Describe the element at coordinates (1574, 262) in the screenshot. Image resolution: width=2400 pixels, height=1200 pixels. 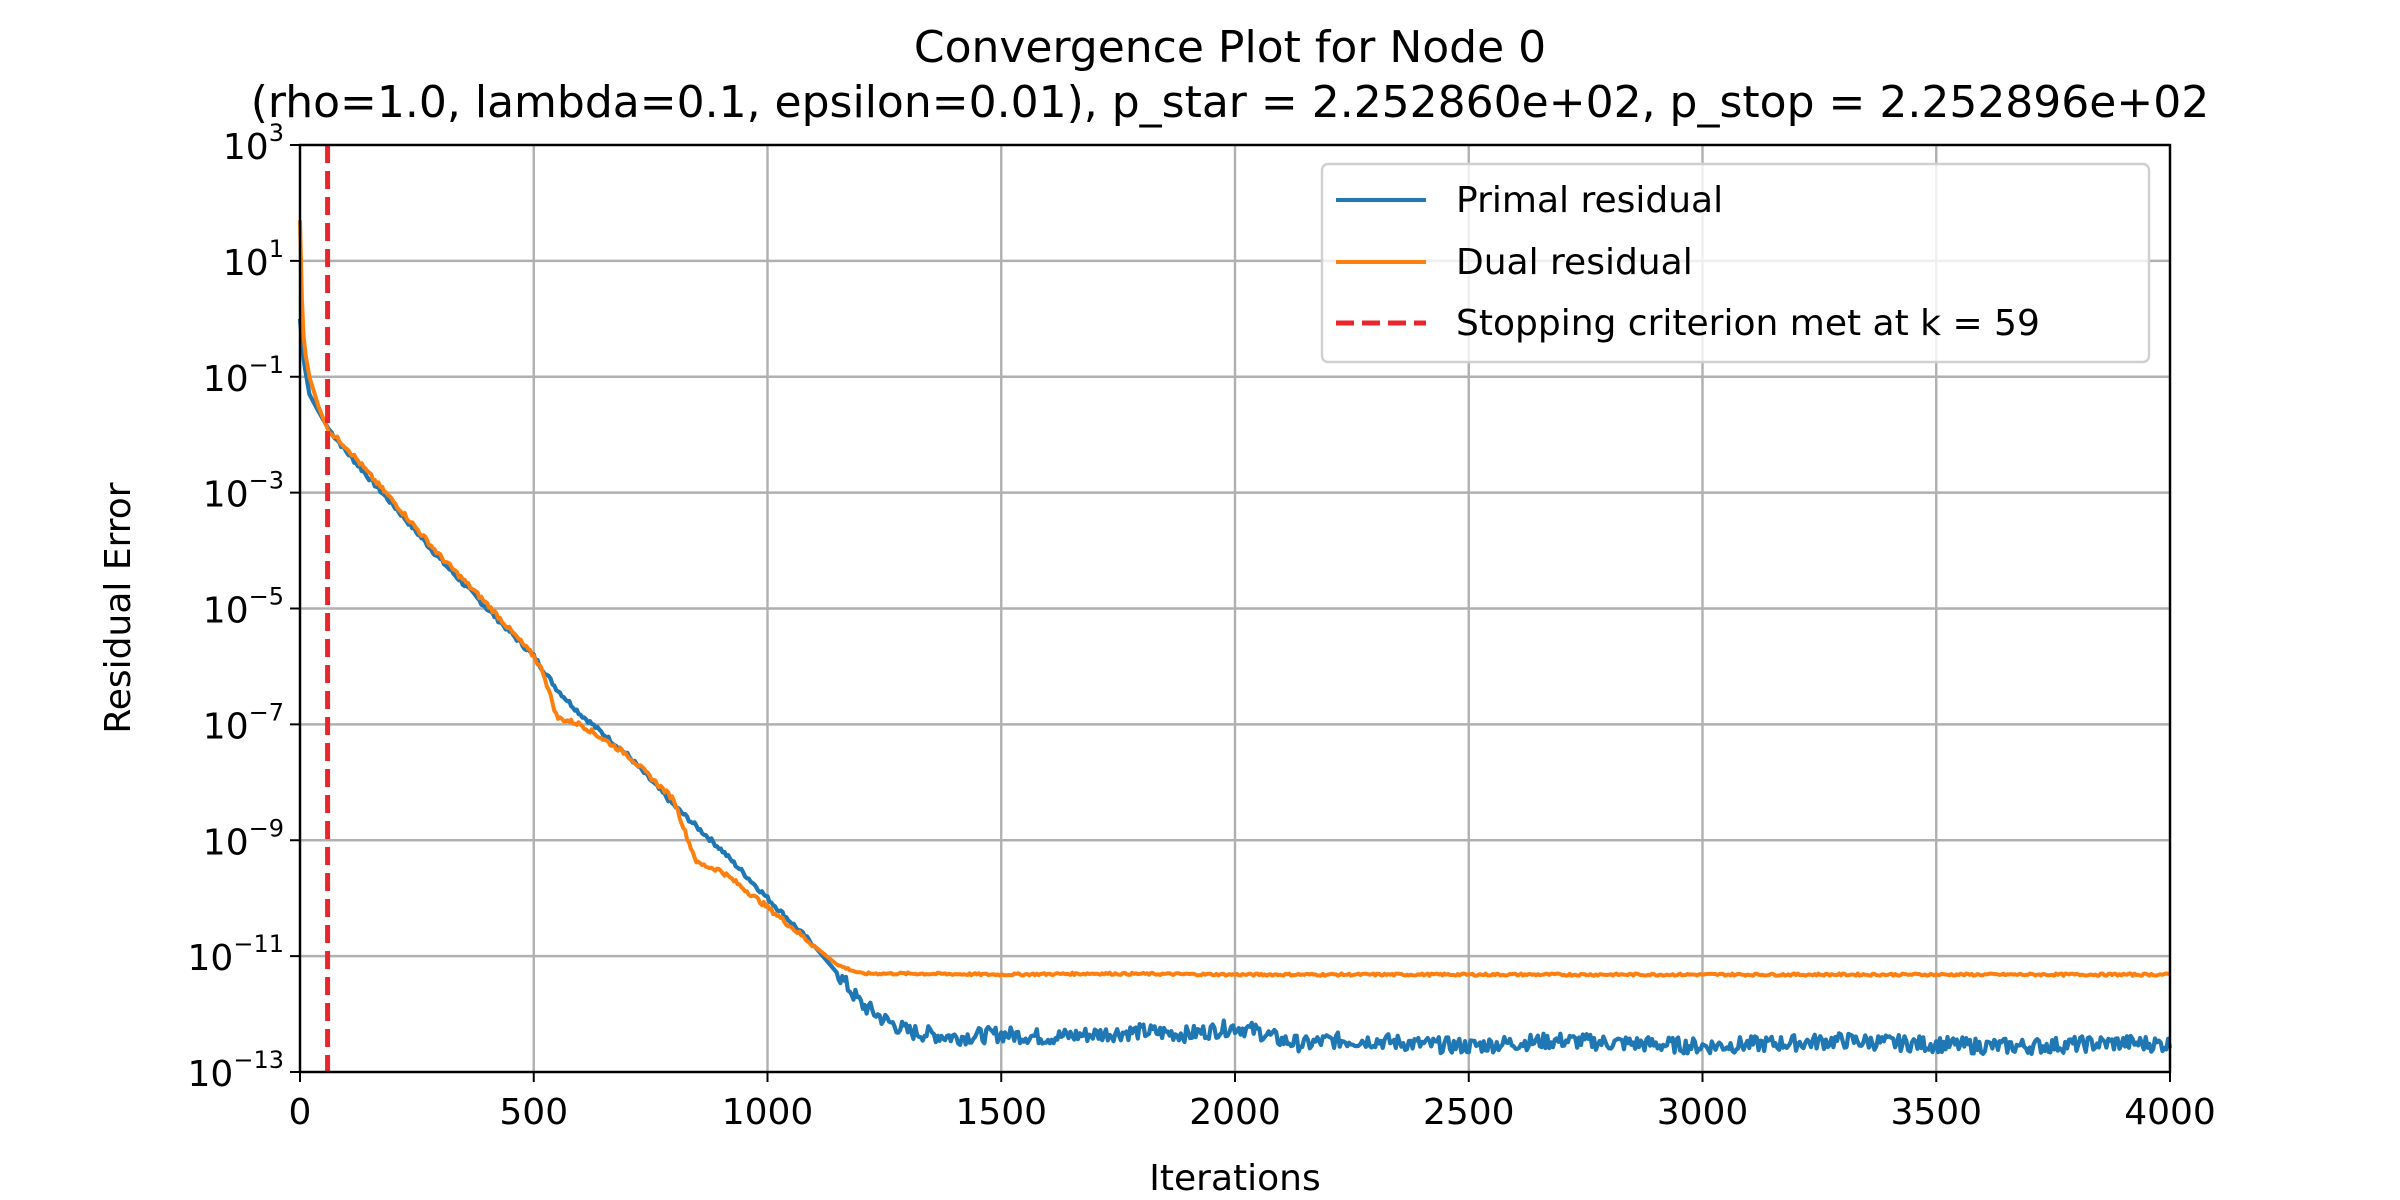
I see `legend-entry-dual: Dual residual` at that location.